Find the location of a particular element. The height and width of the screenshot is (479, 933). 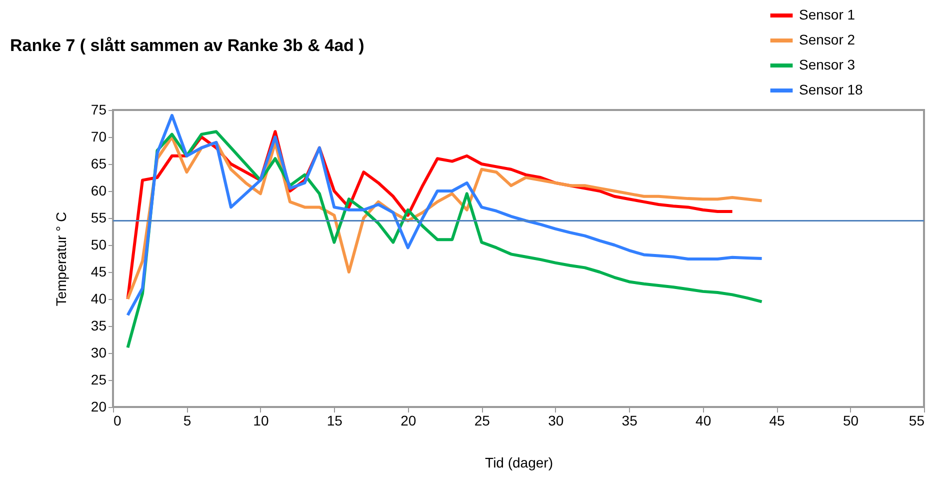

x-tick-label: 25 is located at coordinates (482, 420).